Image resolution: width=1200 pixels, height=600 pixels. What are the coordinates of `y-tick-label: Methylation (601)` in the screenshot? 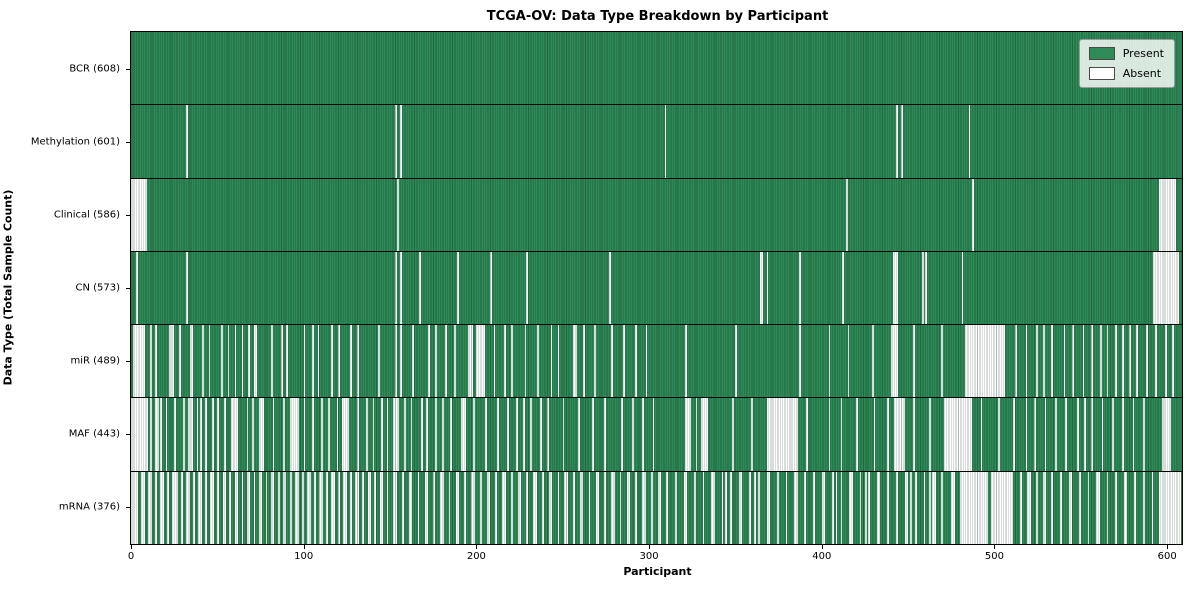 It's located at (75, 142).